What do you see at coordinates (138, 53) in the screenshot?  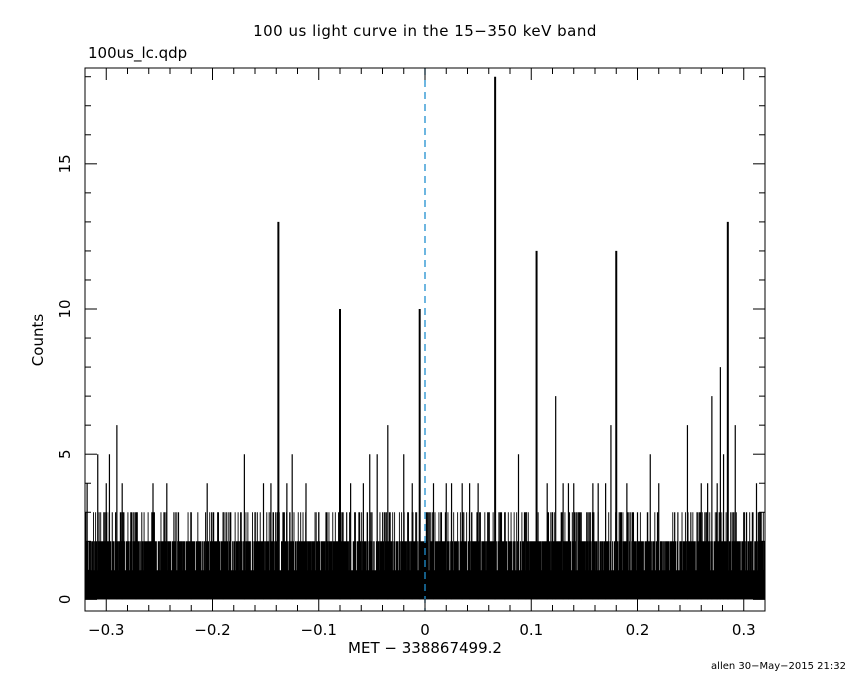 I see `file-label: 100us_lc.qdp` at bounding box center [138, 53].